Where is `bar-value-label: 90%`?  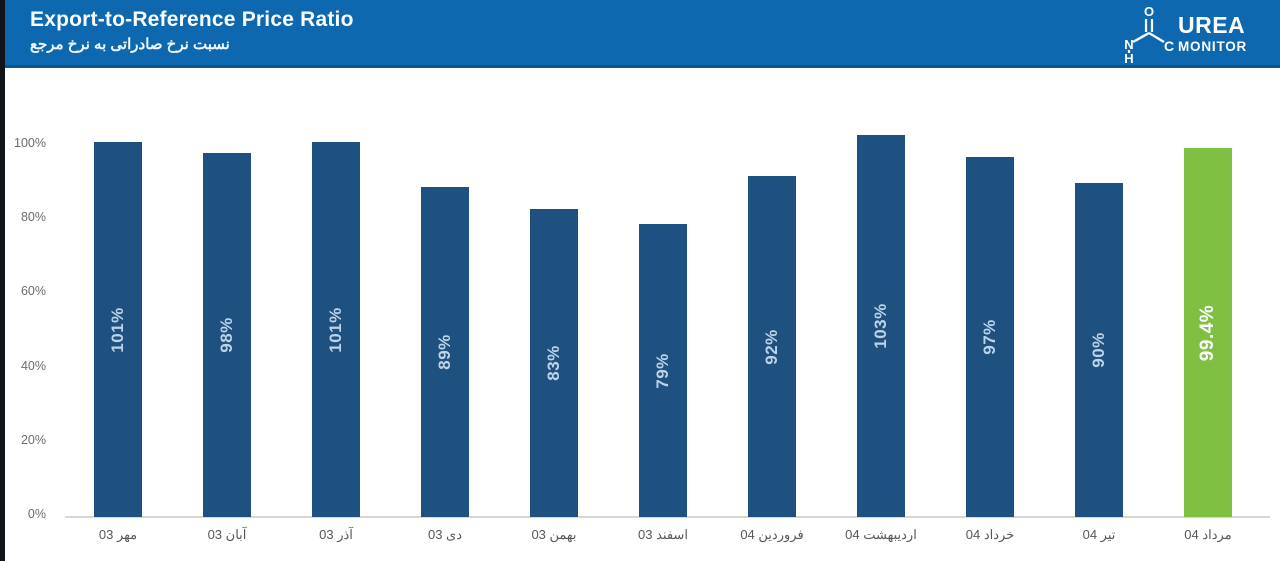
bar-value-label: 90% is located at coordinates (1098, 350).